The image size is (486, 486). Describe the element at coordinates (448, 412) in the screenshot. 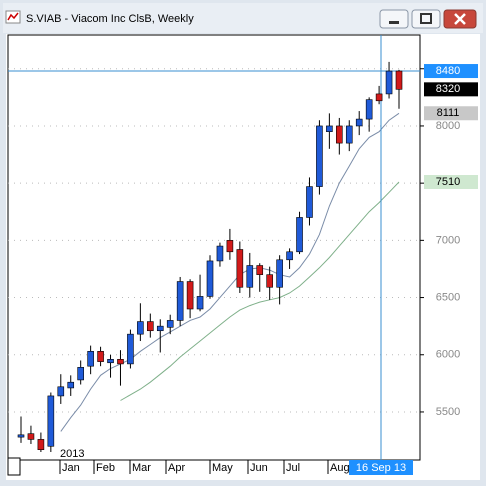

I see `y-tick-label: 5500` at that location.